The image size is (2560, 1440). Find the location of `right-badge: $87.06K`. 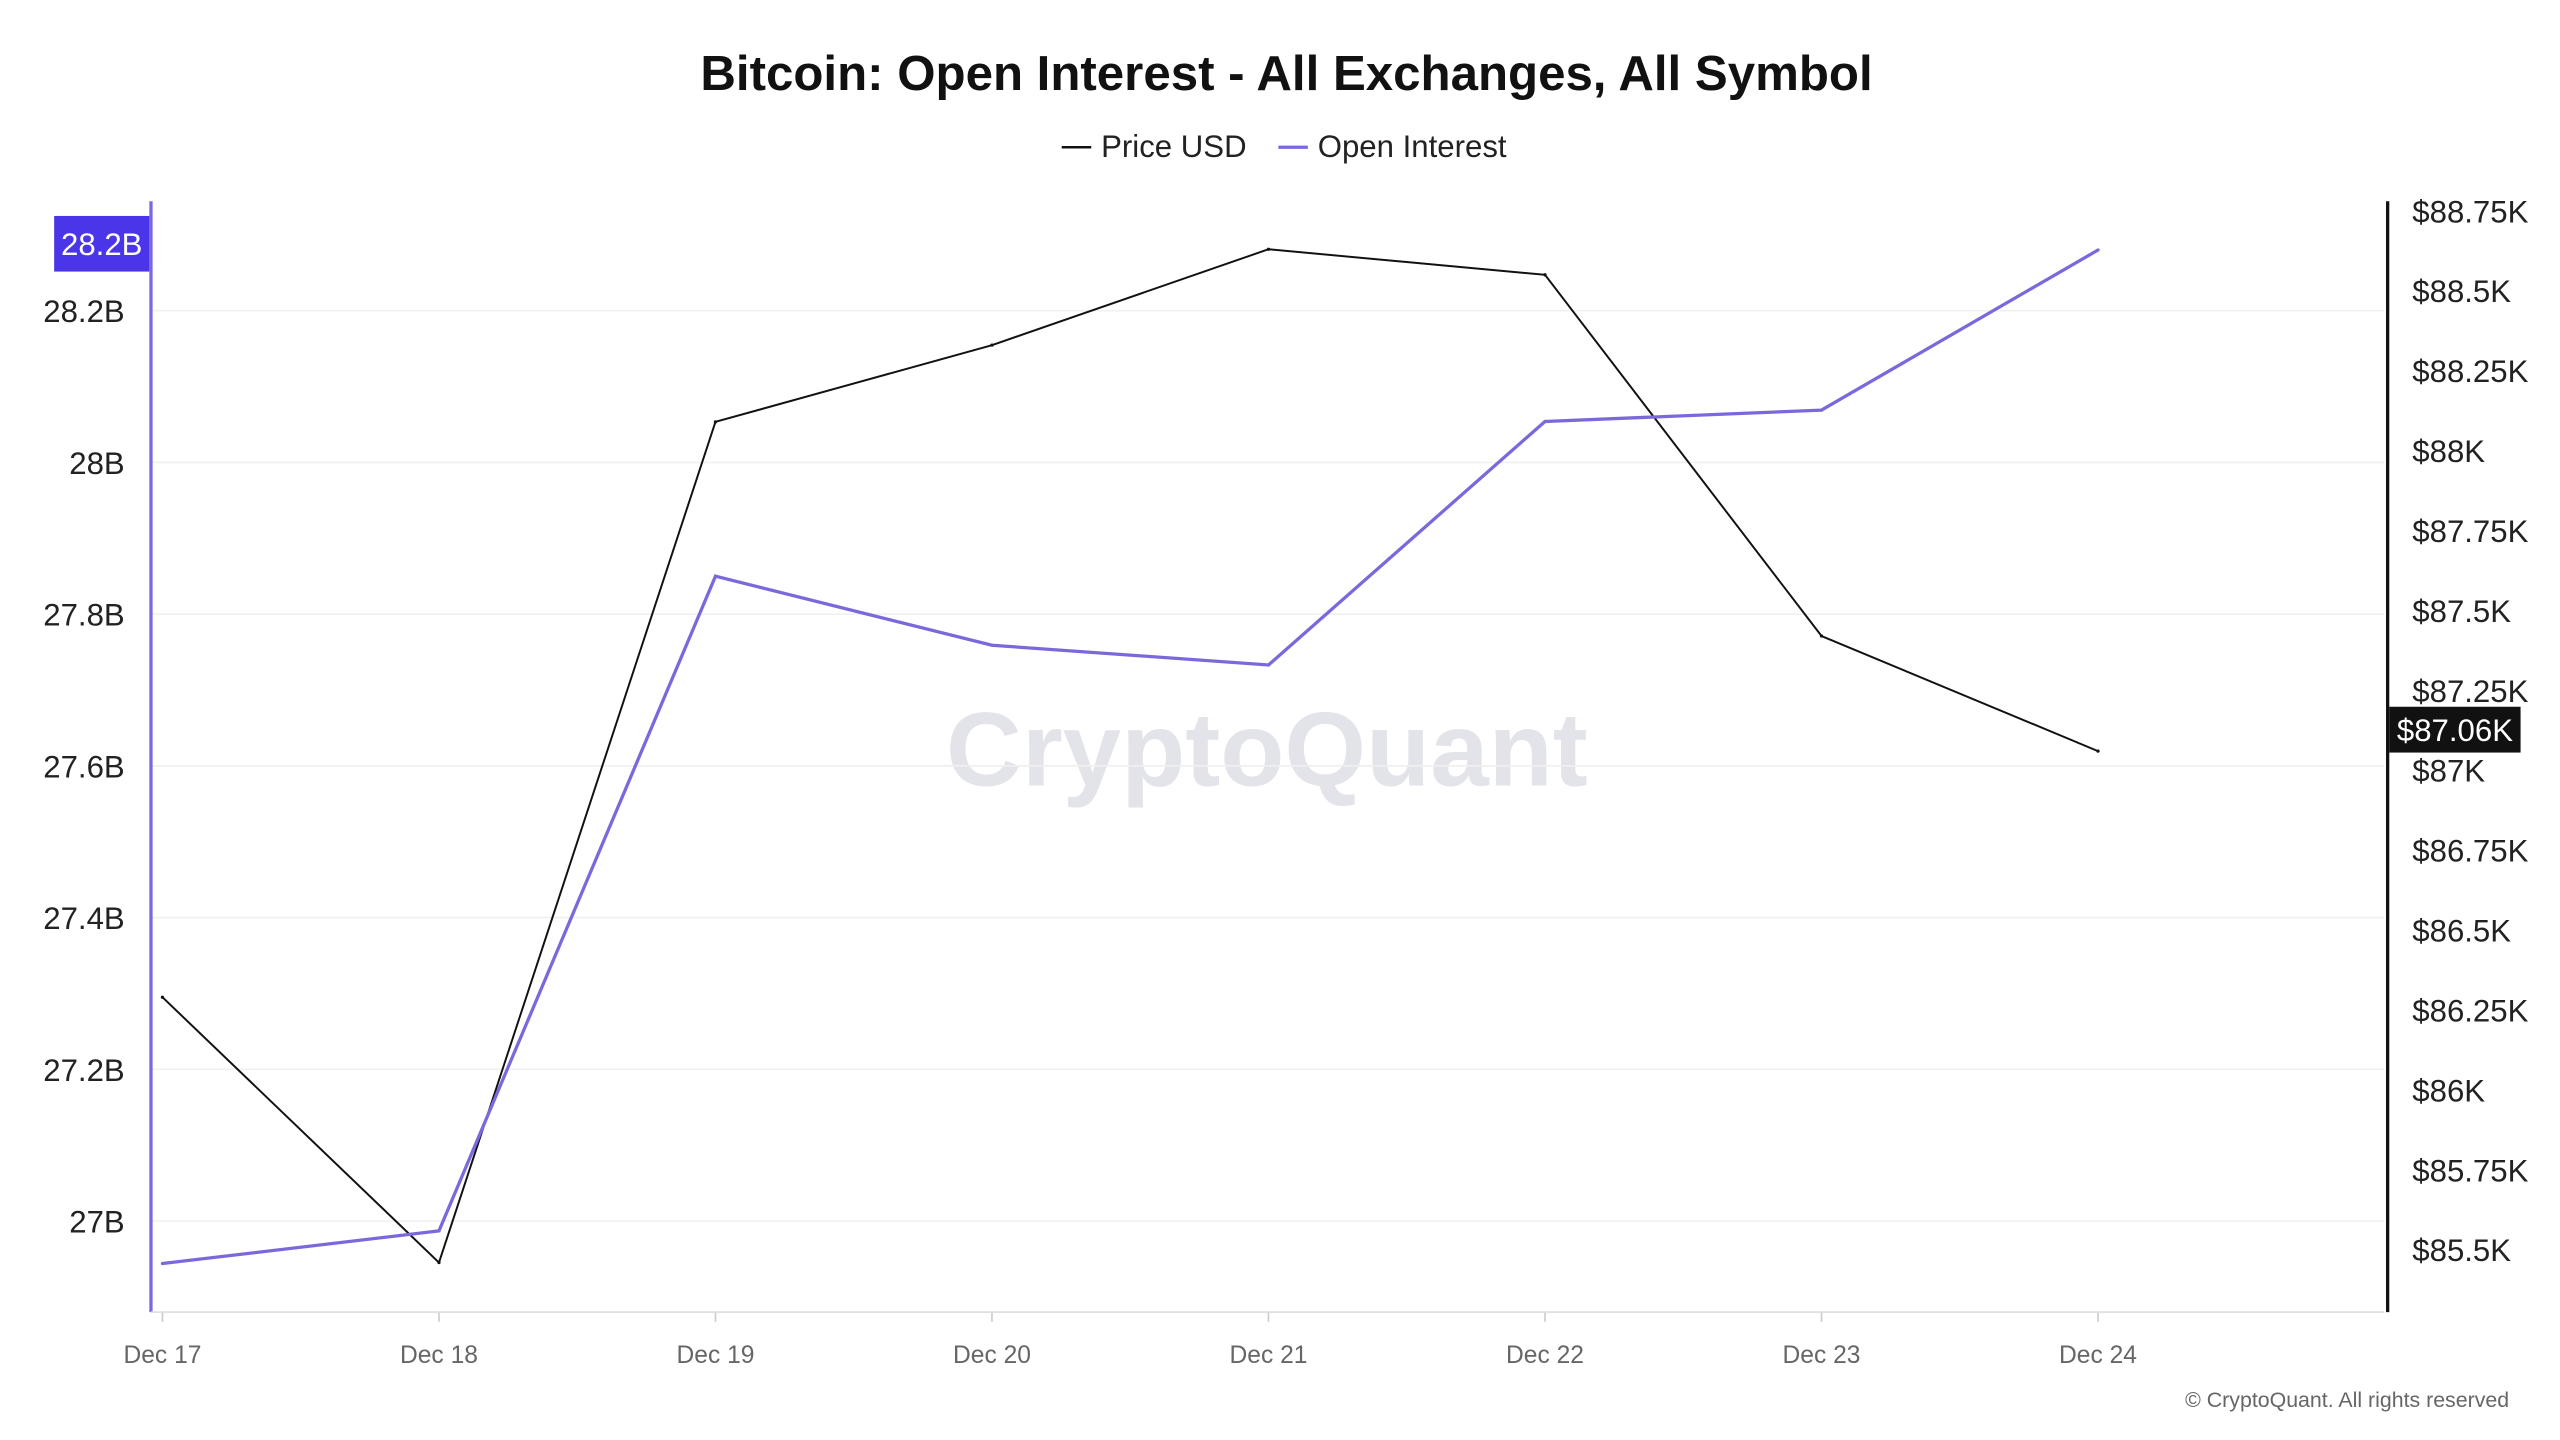

right-badge: $87.06K is located at coordinates (2455, 729).